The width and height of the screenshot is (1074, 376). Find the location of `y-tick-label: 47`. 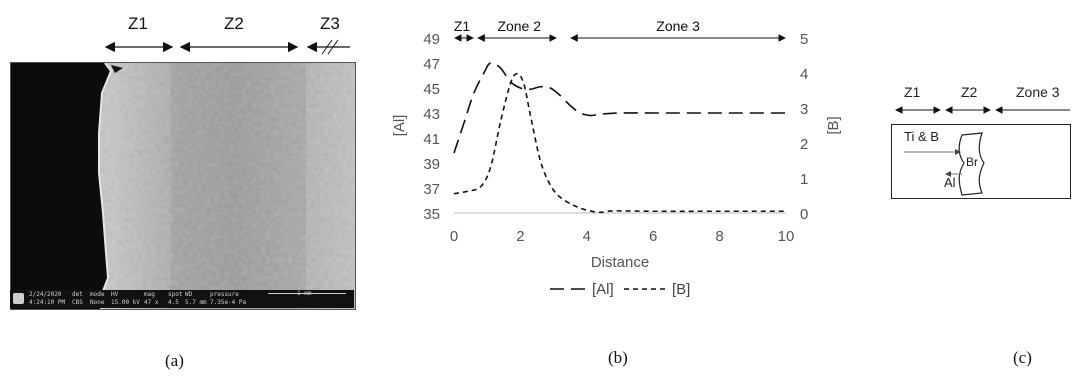

y-tick-label: 47 is located at coordinates (431, 64).